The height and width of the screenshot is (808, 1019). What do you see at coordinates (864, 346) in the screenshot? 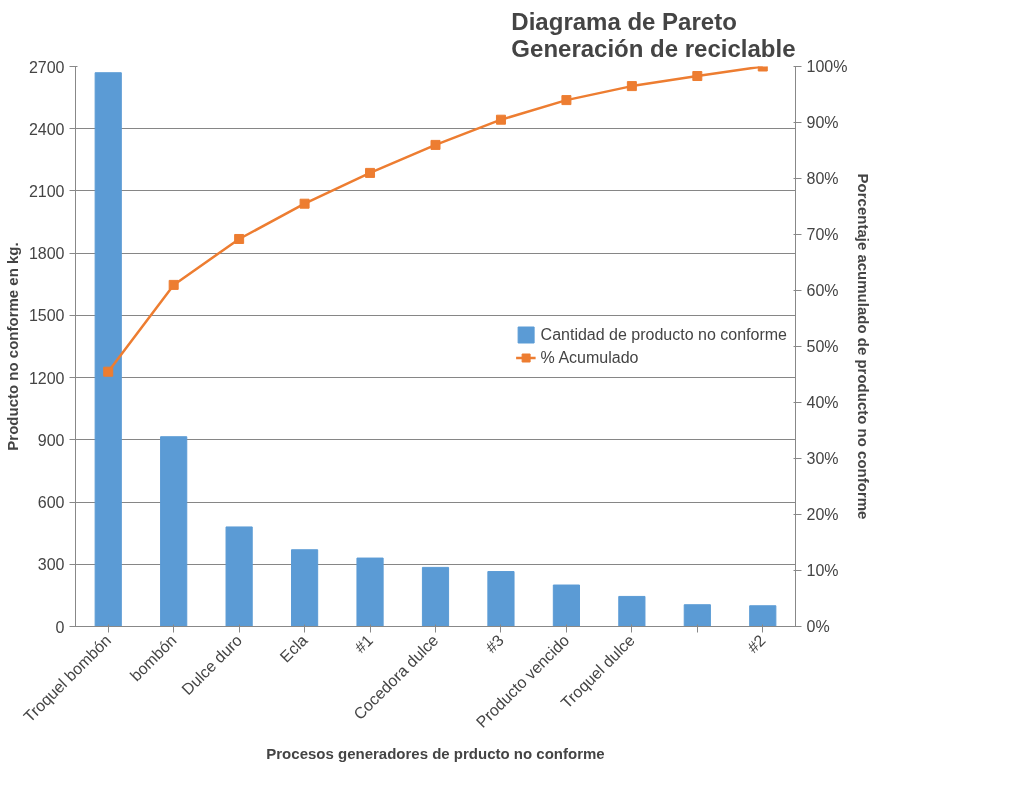
I see `y2-axis-title: Porcentaje acumulado de producto no conforme` at bounding box center [864, 346].